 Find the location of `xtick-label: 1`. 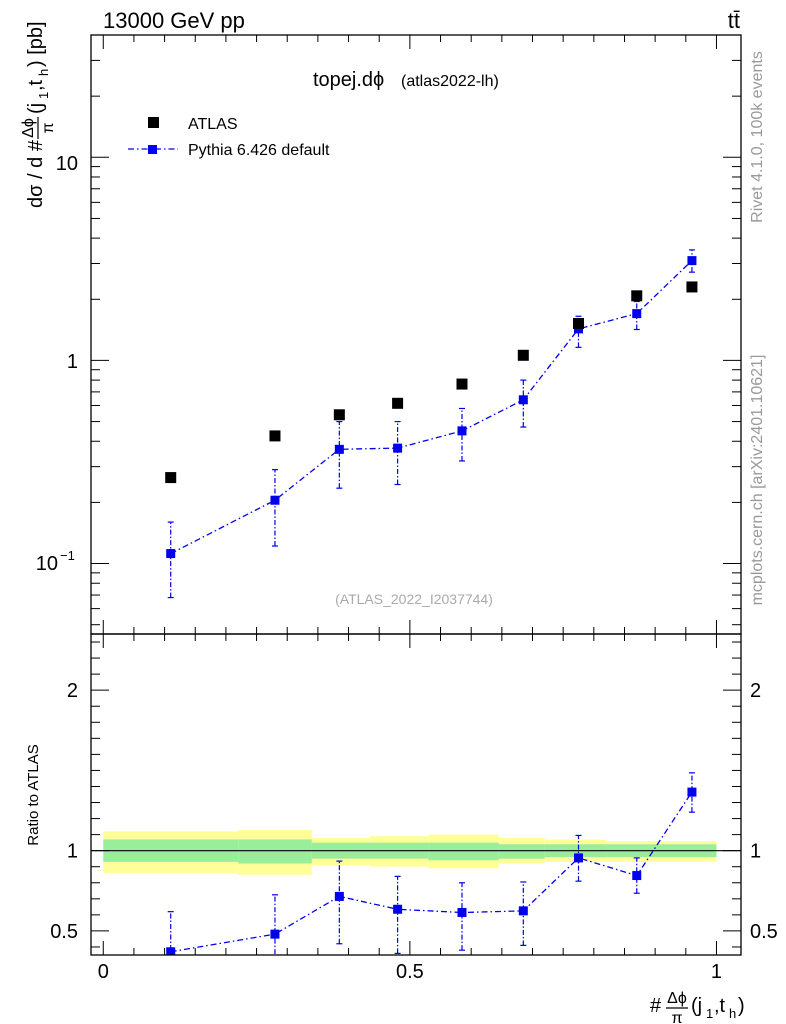

xtick-label: 1 is located at coordinates (716, 972).